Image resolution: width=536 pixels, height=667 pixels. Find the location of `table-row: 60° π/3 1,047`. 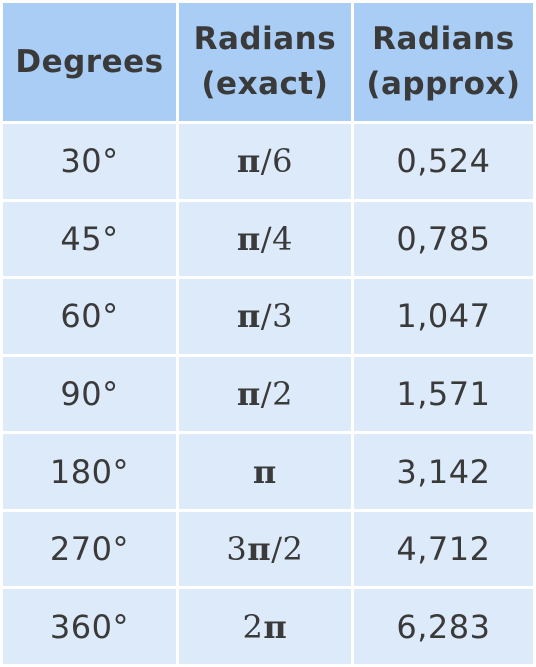

table-row: 60° π/3 1,047 is located at coordinates (268, 316).